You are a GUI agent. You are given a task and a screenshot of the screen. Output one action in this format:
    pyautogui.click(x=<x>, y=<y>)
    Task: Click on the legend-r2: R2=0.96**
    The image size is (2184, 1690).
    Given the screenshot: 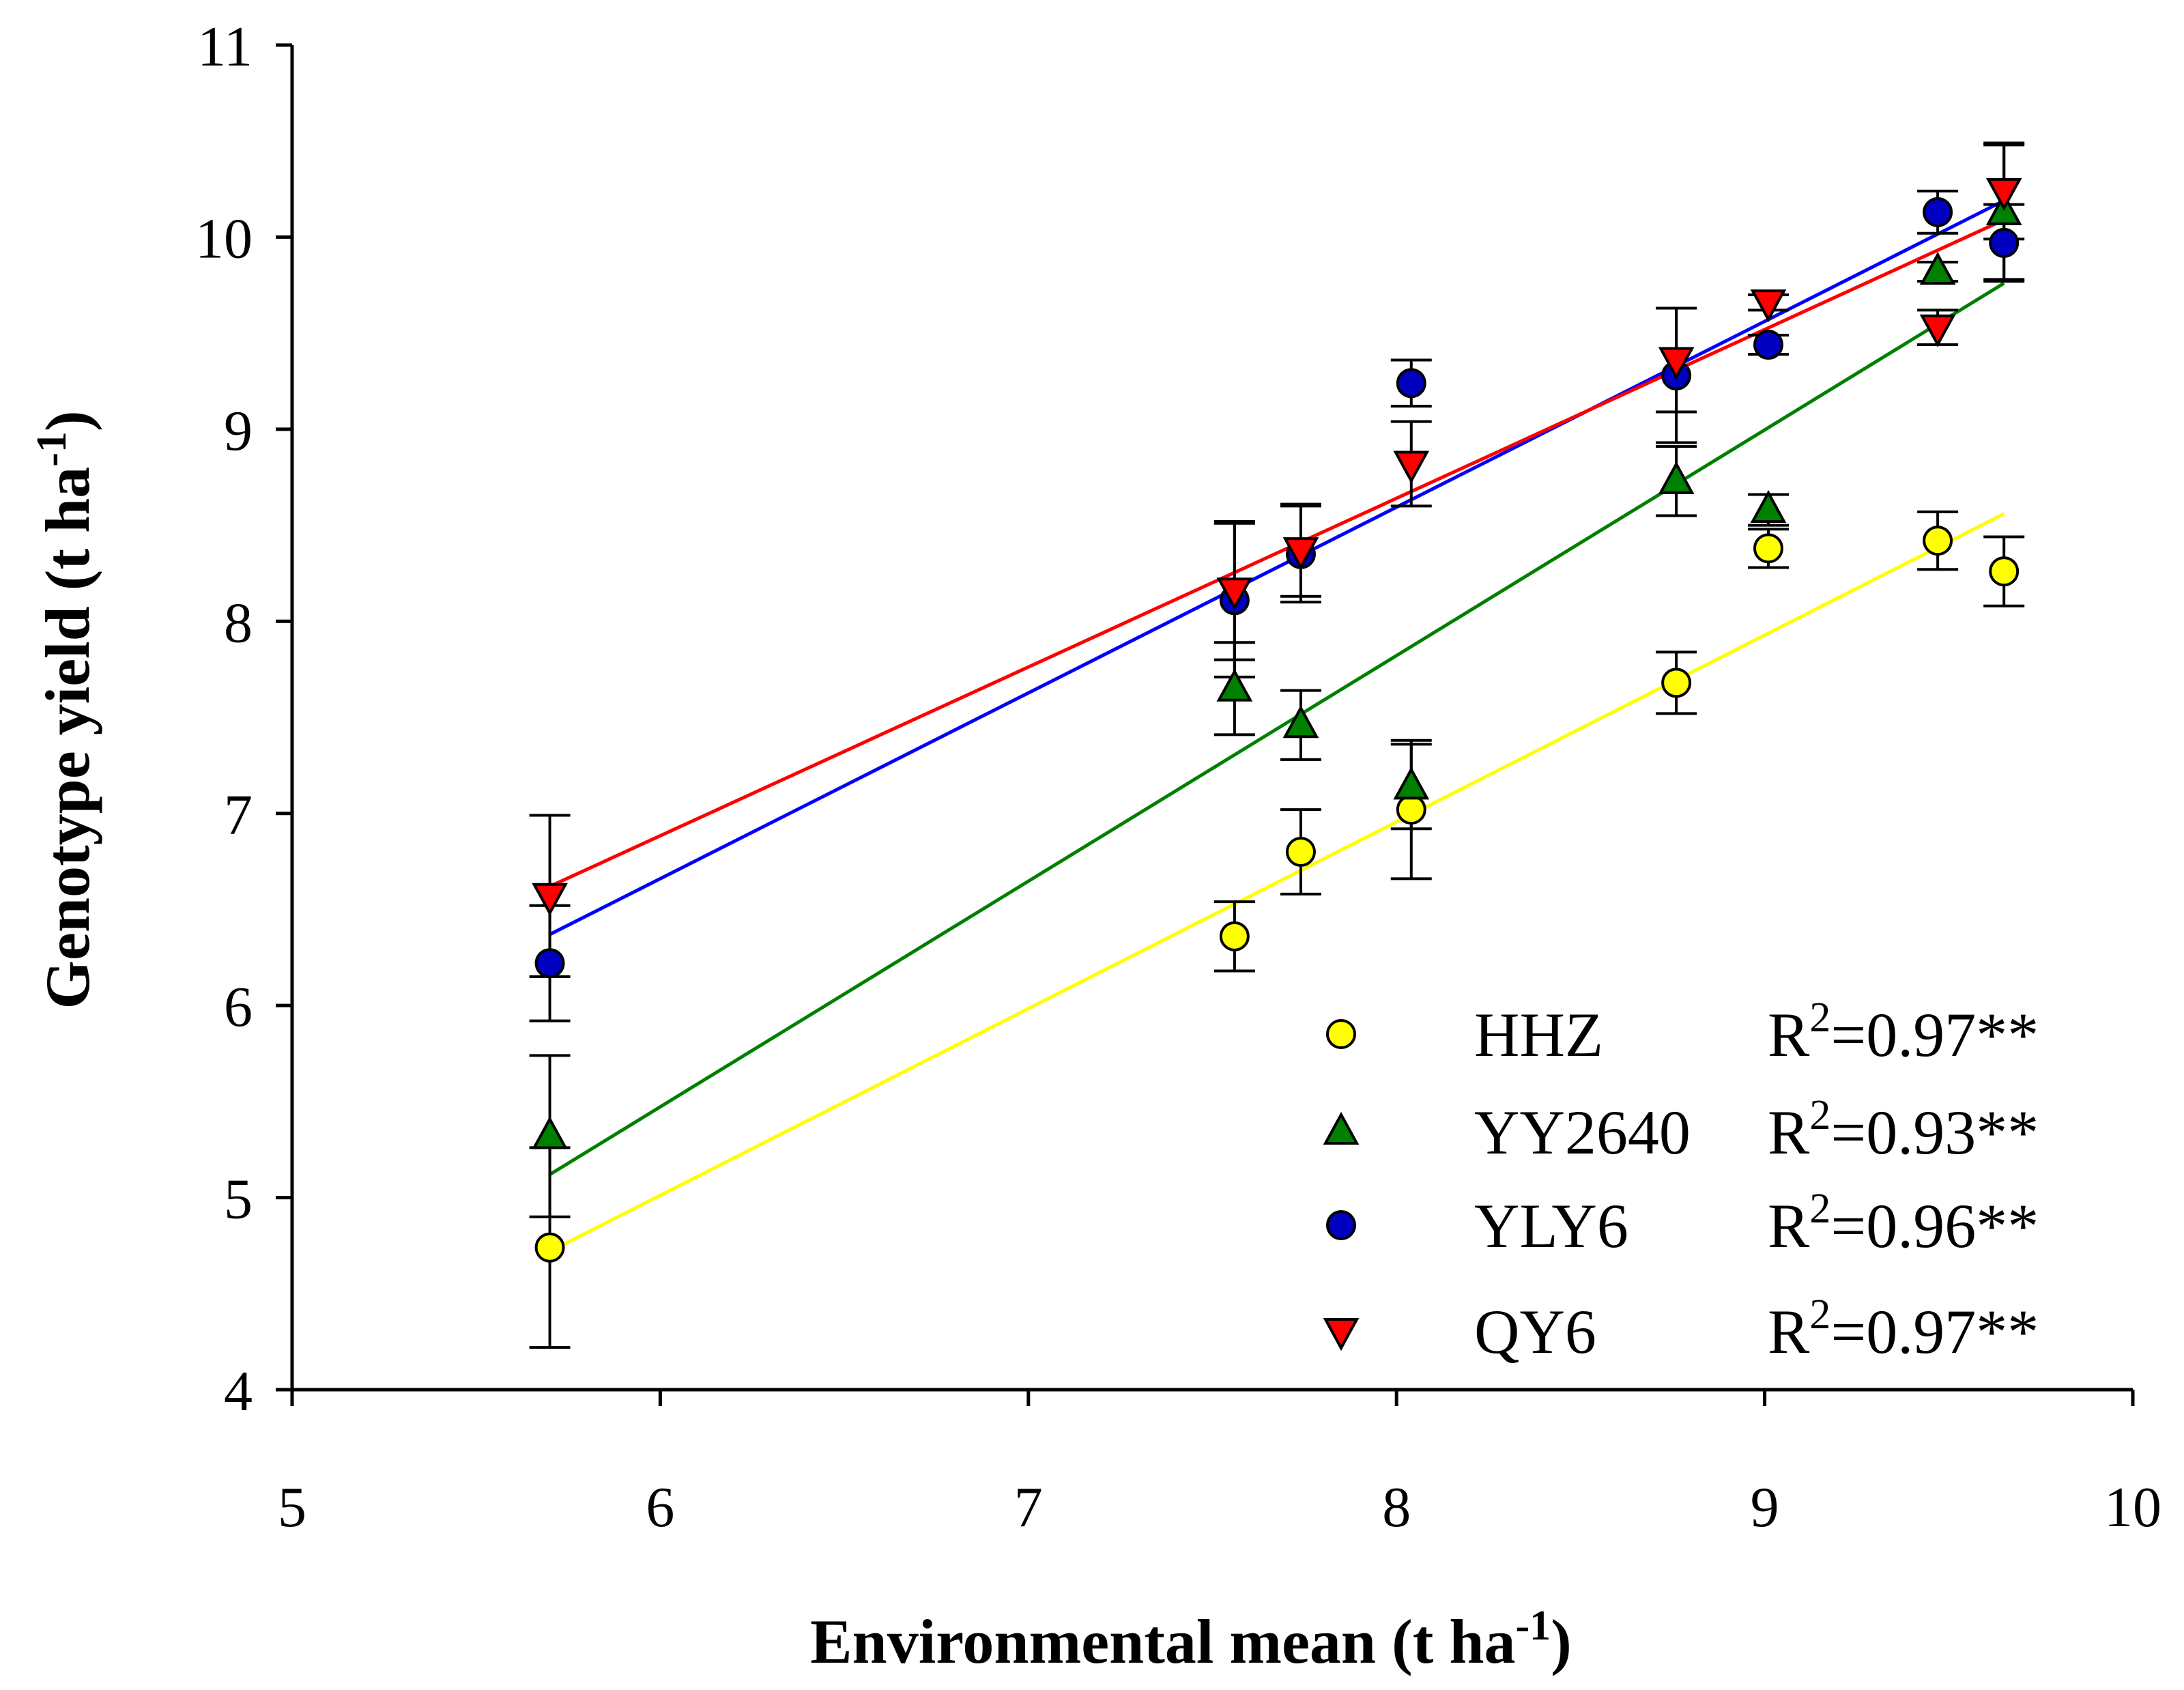 What is the action you would take?
    pyautogui.click(x=1903, y=1223)
    